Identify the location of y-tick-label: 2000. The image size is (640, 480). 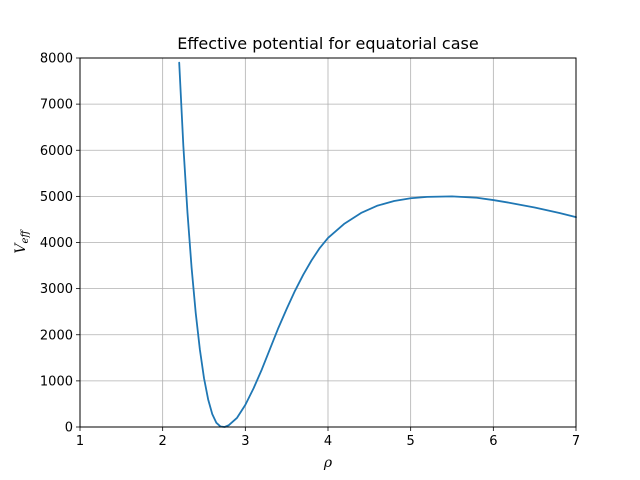
(56, 335).